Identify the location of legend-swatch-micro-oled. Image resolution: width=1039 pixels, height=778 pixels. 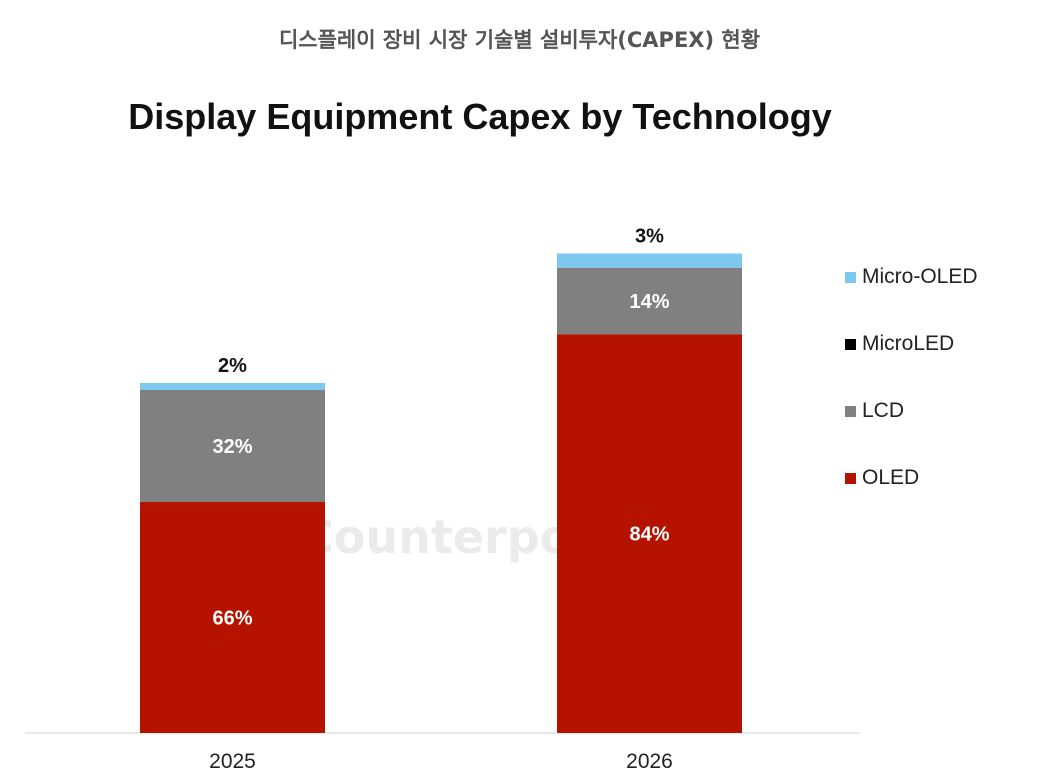
(850, 277).